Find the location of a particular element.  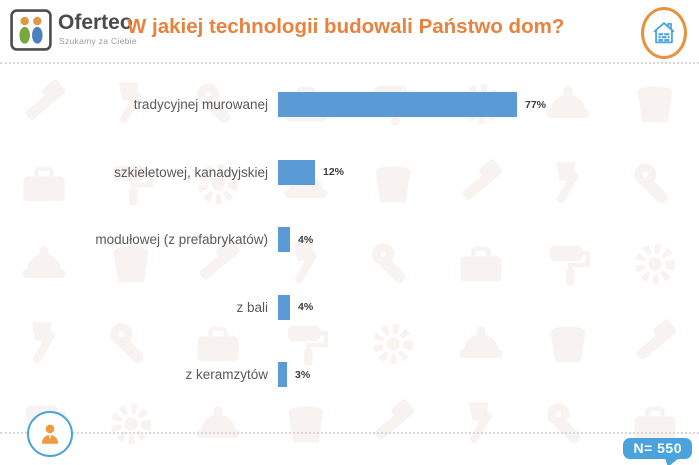

chart-row: modułowej (z prefabrykatów) 4% is located at coordinates (156, 239).